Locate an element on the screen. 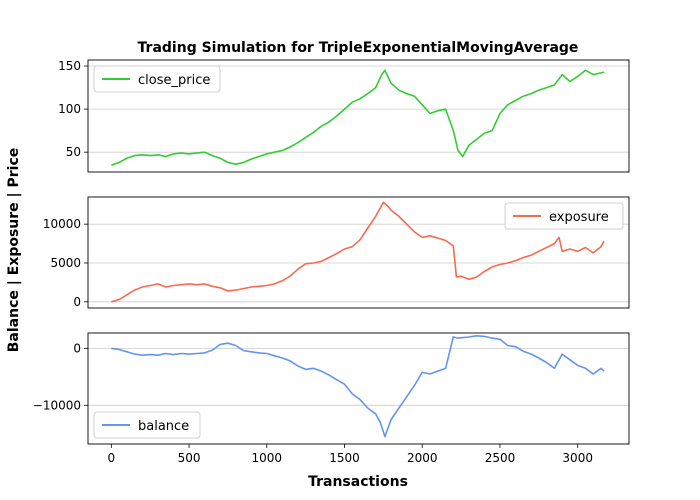 The height and width of the screenshot is (500, 700). x-tick-label: 500 is located at coordinates (189, 458).